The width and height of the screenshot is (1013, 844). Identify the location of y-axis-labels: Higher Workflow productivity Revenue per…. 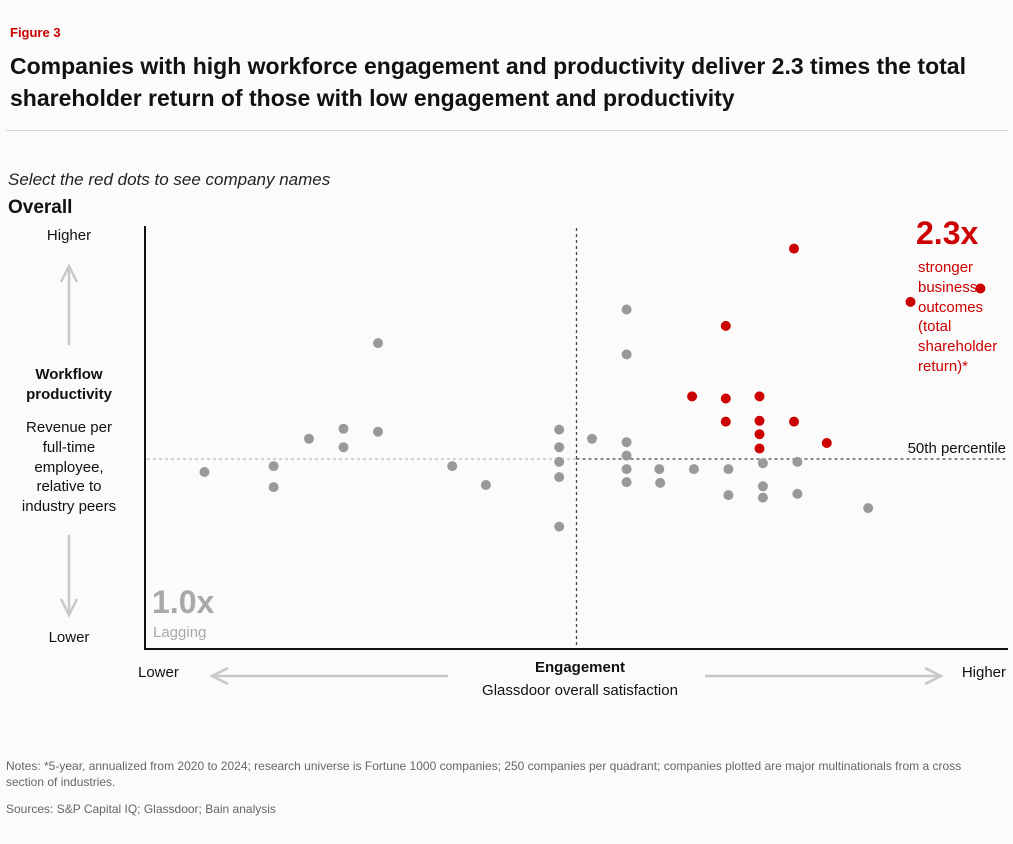
(69, 436).